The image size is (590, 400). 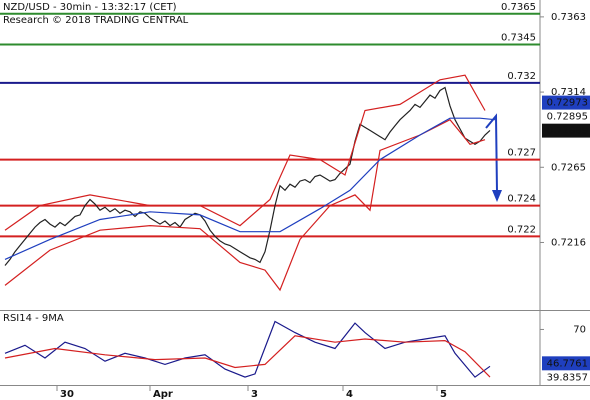 What do you see at coordinates (90, 7) in the screenshot?
I see `chart-title: NZD/USD - 30min - 13:32:17 (CET)` at bounding box center [90, 7].